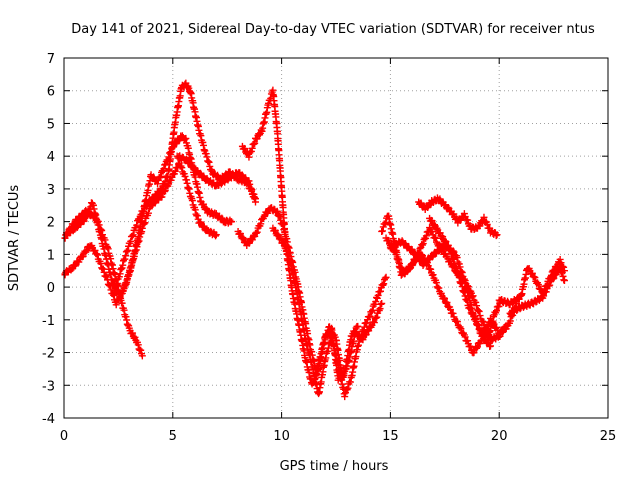 The image size is (640, 480). I want to click on x-tick-label: 0, so click(64, 436).